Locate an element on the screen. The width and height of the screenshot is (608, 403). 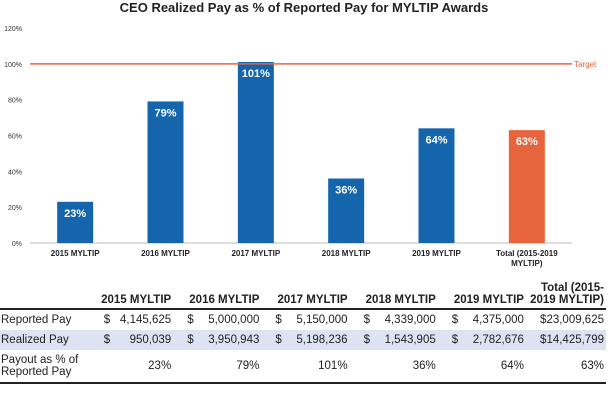
y-tick-label: 0% is located at coordinates (17, 244).